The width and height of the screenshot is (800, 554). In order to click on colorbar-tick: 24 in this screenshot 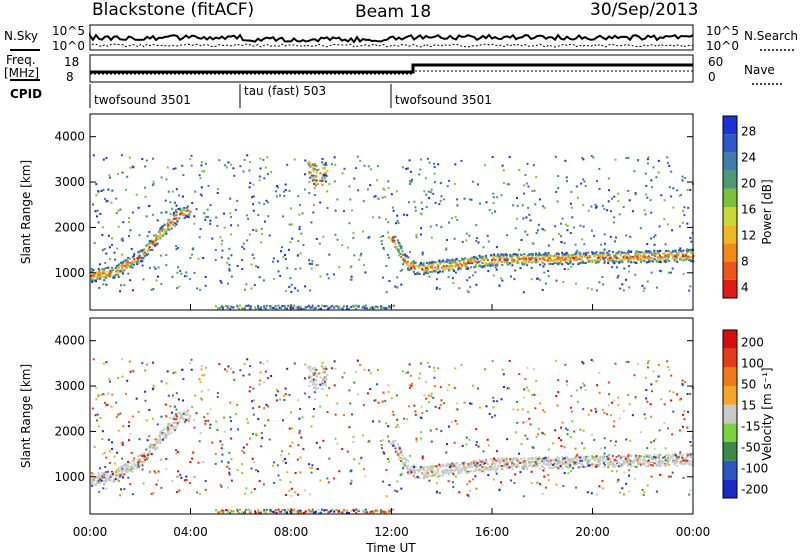, I will do `click(748, 158)`.